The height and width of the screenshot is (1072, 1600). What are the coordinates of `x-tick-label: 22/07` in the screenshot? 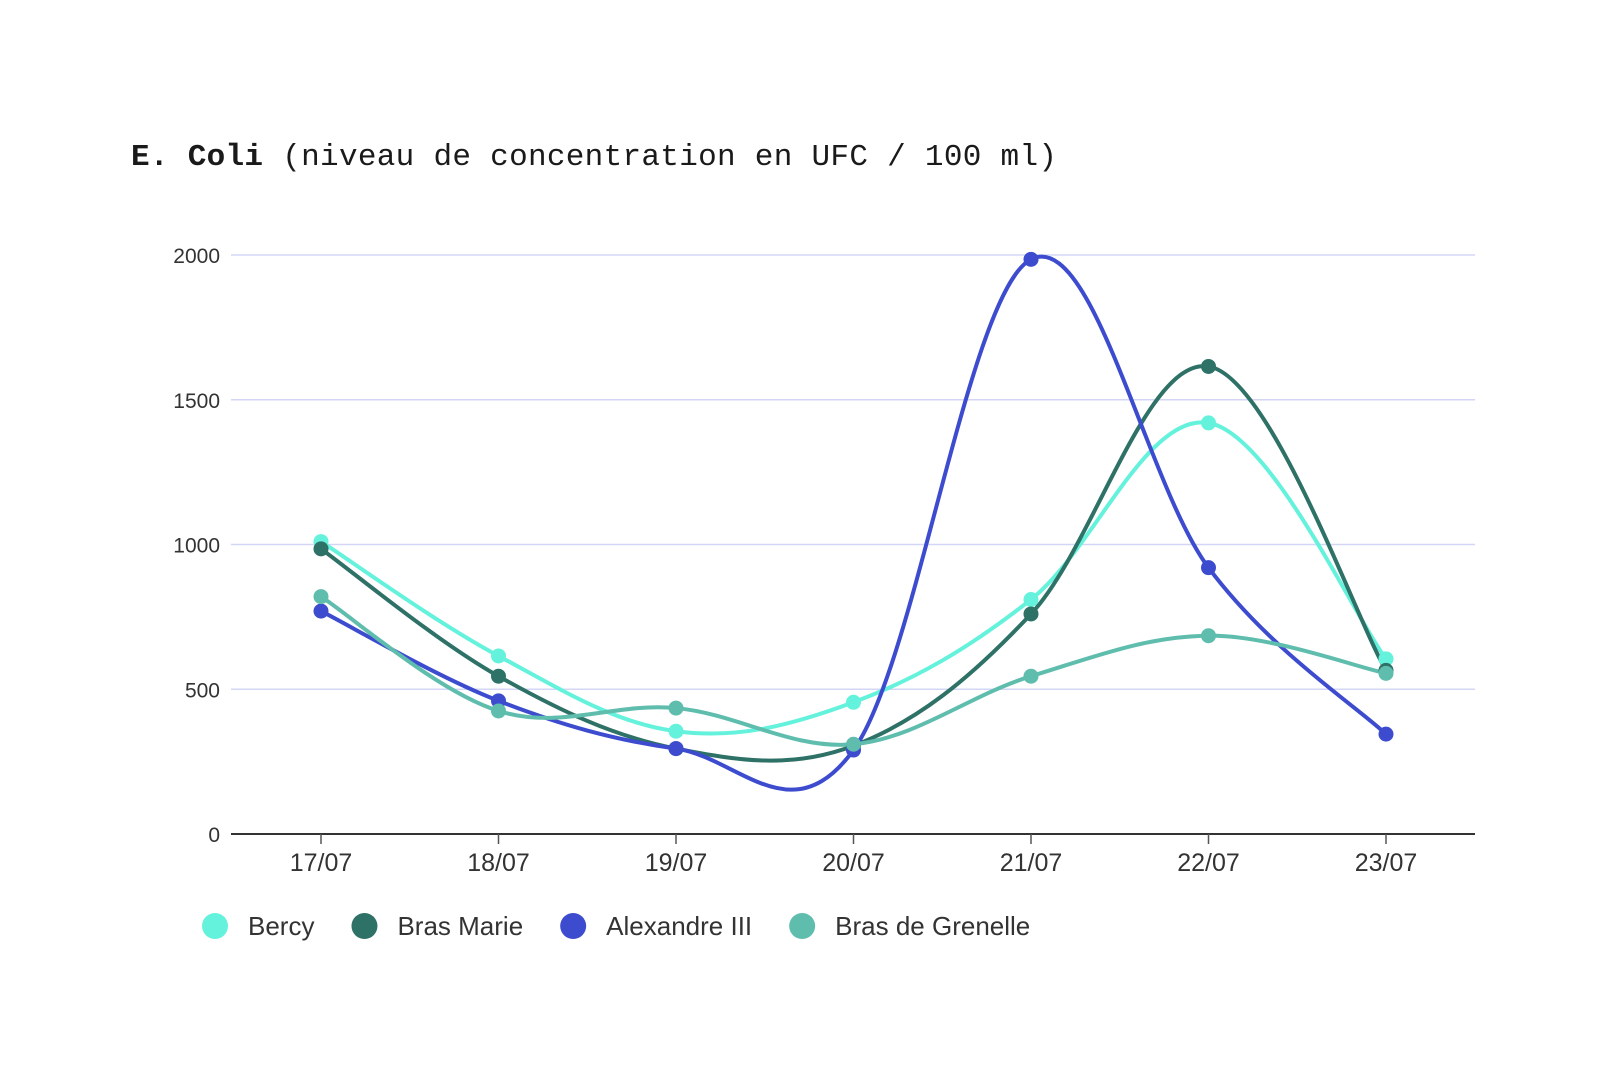 It's located at (1208, 863).